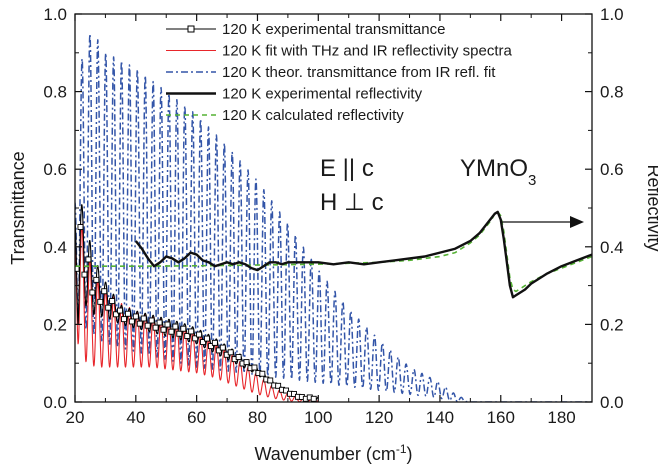 The image size is (658, 467). Describe the element at coordinates (542, 222) in the screenshot. I see `arrow-right-icon` at that location.